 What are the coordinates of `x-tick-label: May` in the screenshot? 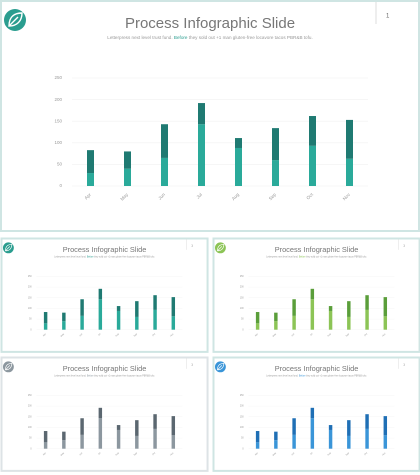 It's located at (124, 197).